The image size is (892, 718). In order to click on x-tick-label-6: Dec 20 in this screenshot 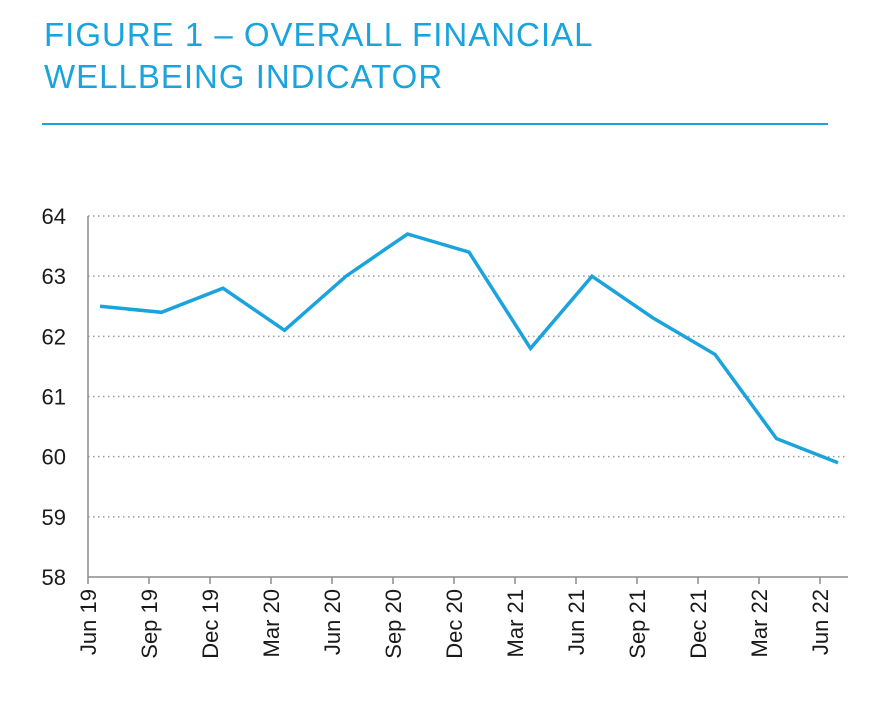, I will do `click(454, 624)`.